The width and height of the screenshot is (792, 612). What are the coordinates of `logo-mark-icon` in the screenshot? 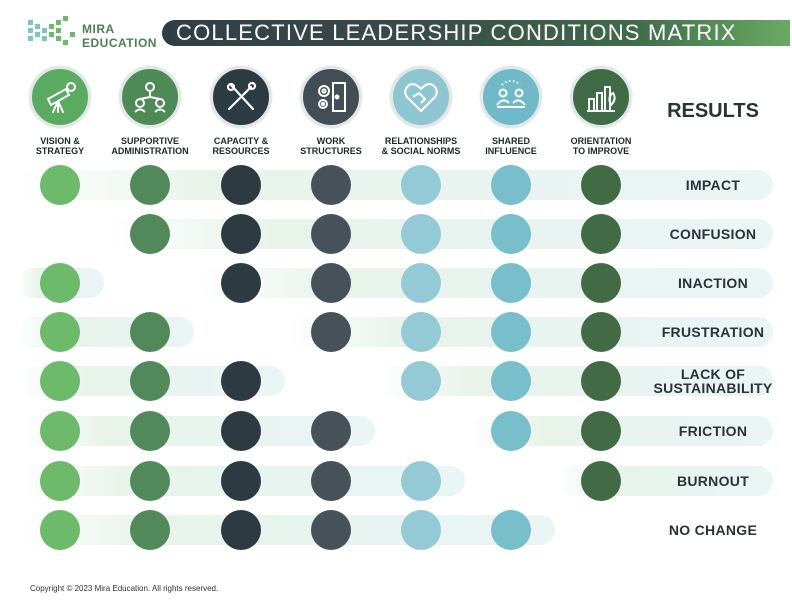 It's located at (51, 30).